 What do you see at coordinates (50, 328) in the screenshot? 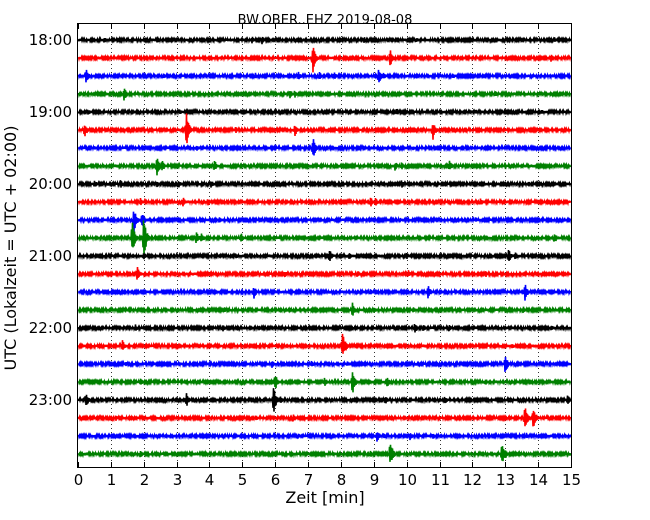
I see `y-tick-label: 22:00` at bounding box center [50, 328].